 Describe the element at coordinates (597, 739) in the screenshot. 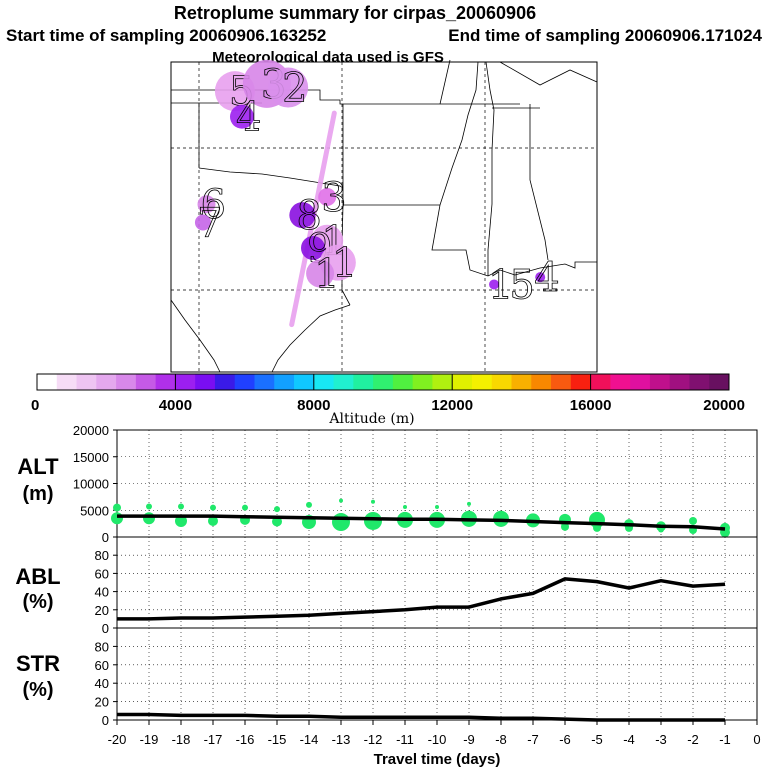

I see `x-tick-label: -5` at that location.